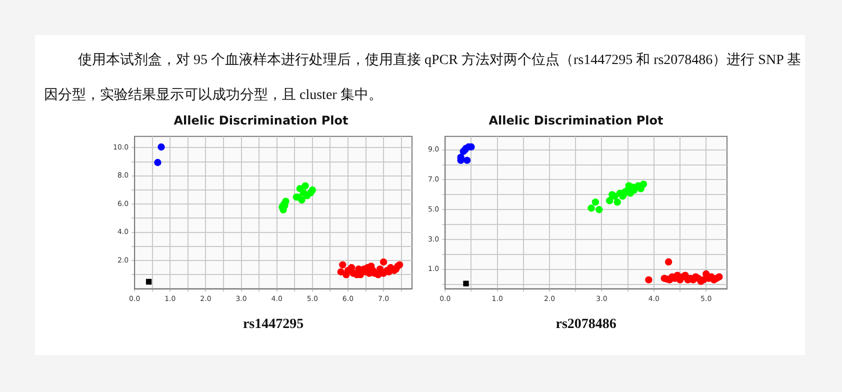 The width and height of the screenshot is (842, 392). I want to click on x-axis-title: rs2078486, so click(586, 324).